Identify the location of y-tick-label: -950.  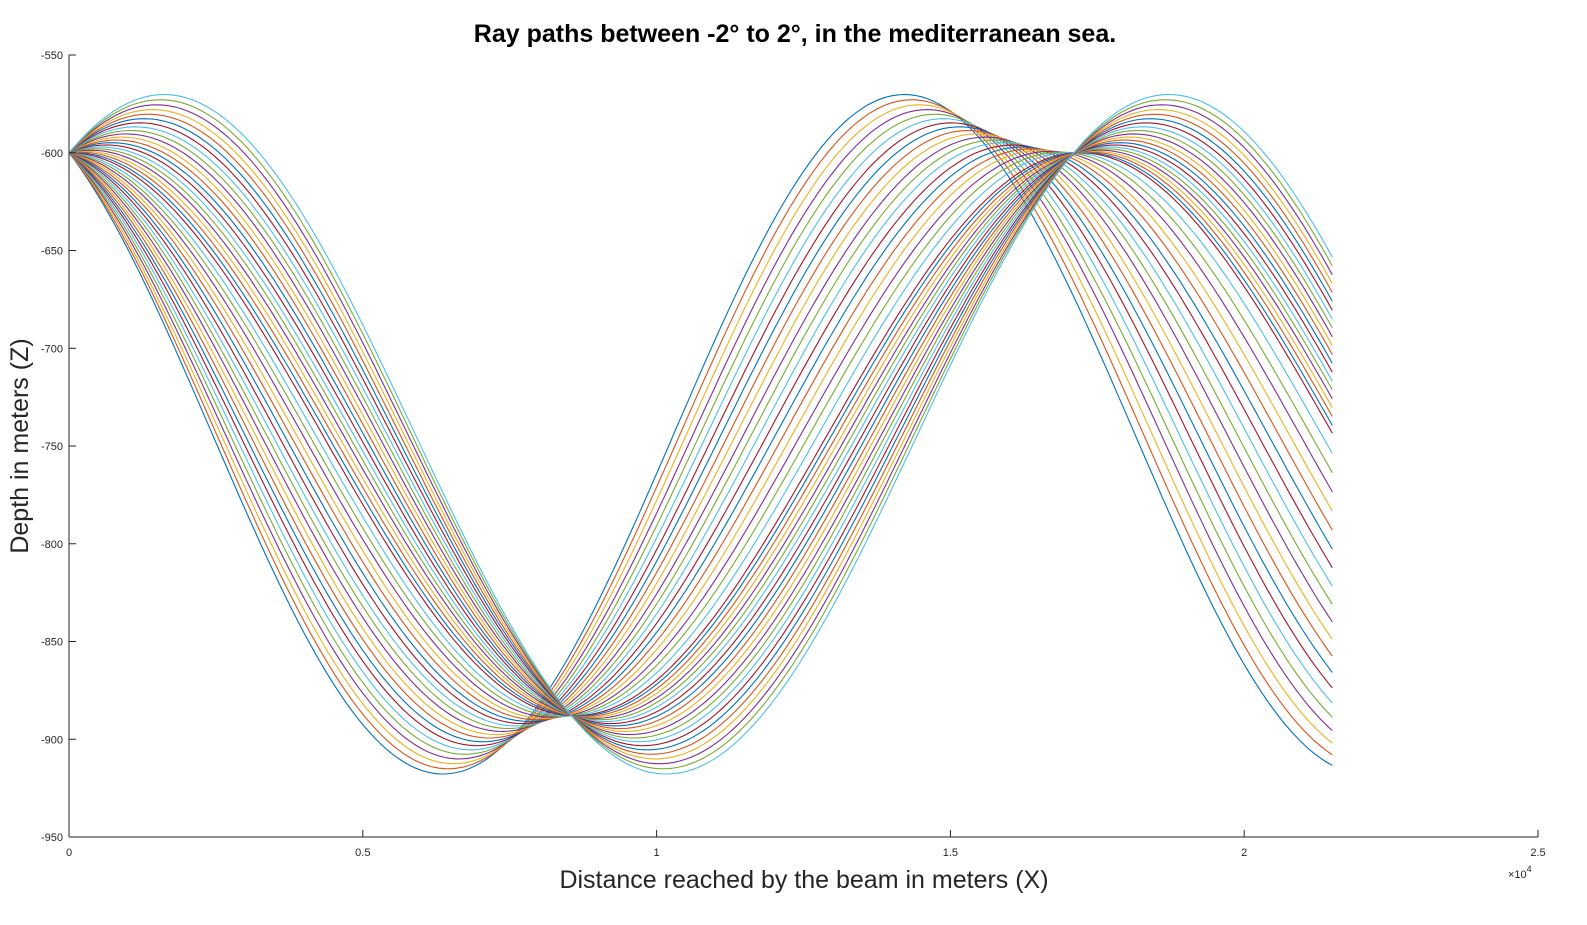
(52, 838).